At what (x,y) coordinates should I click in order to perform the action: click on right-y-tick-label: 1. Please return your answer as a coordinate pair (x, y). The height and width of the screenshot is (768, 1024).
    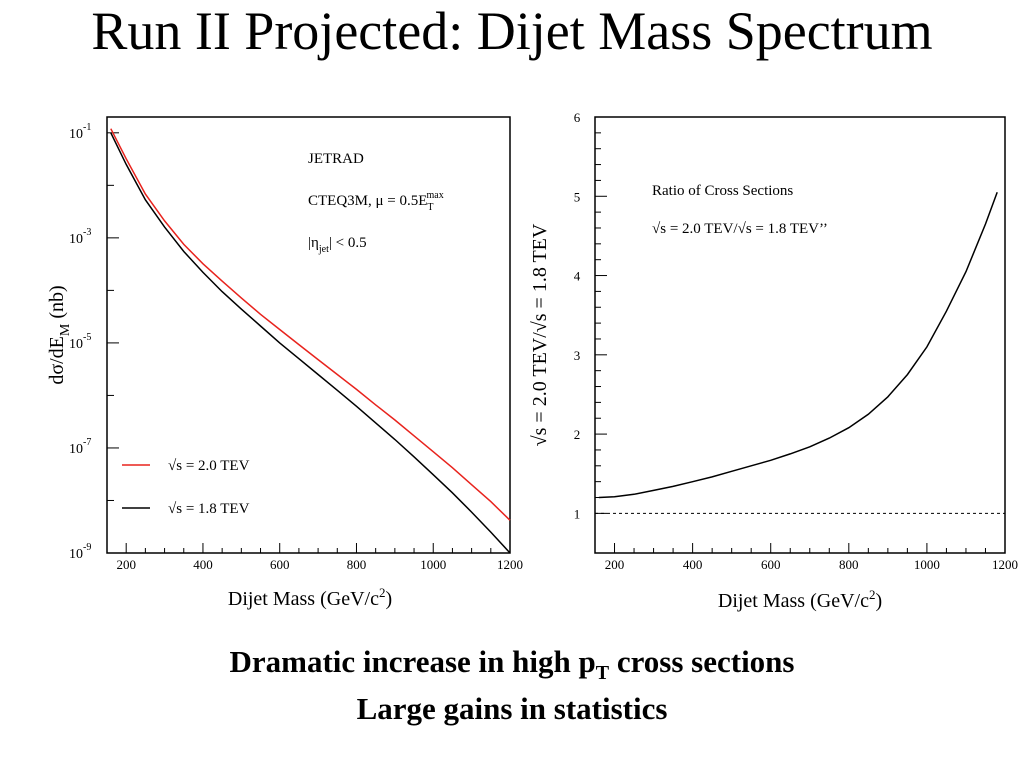
    Looking at the image, I should click on (577, 513).